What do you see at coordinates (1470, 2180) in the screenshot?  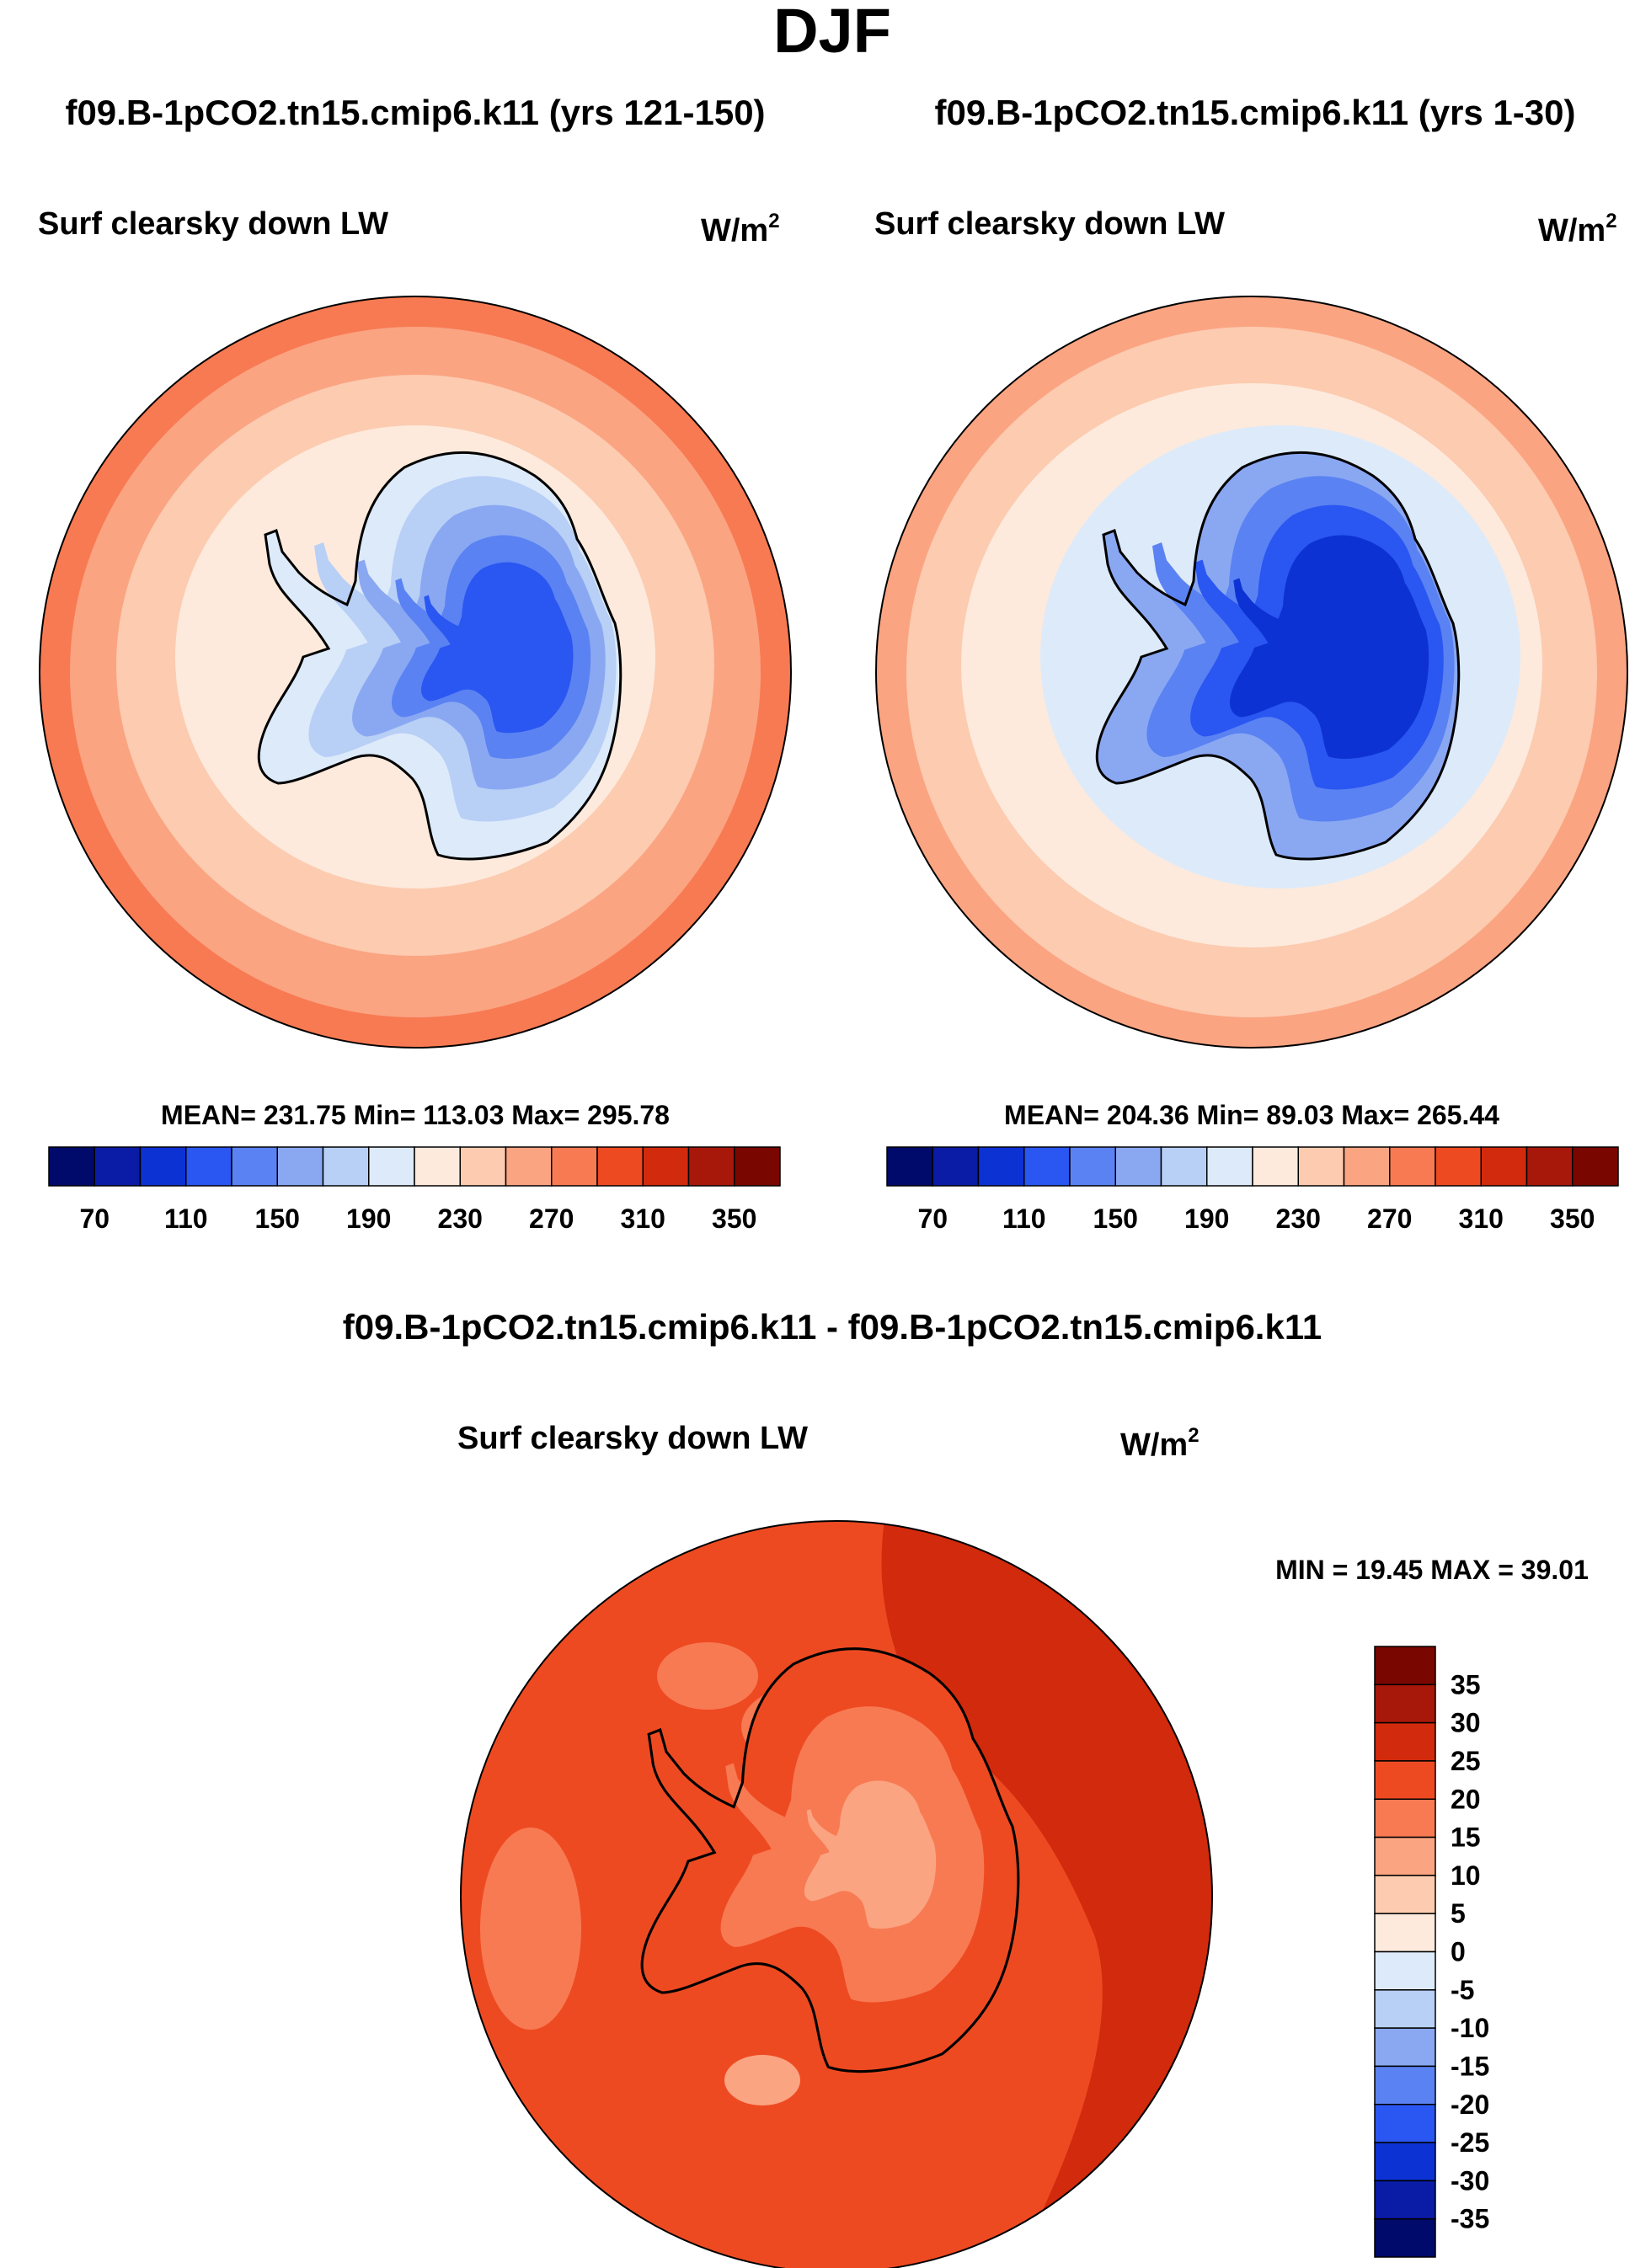 I see `colorbar-tick-label: -30` at bounding box center [1470, 2180].